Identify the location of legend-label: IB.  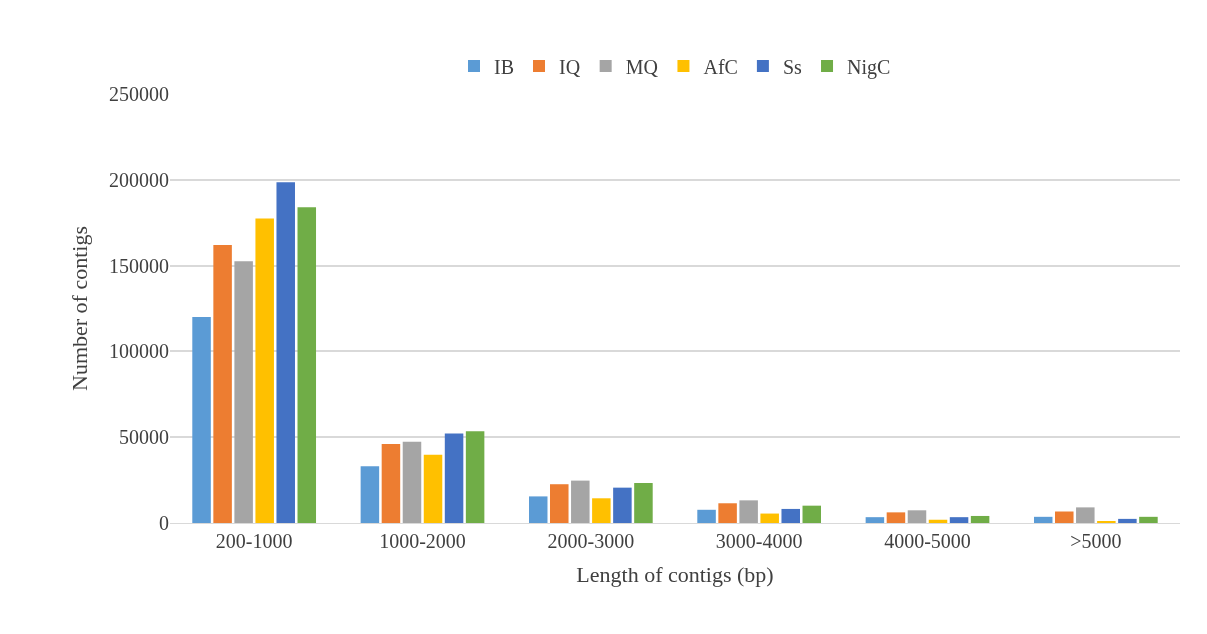
(504, 66).